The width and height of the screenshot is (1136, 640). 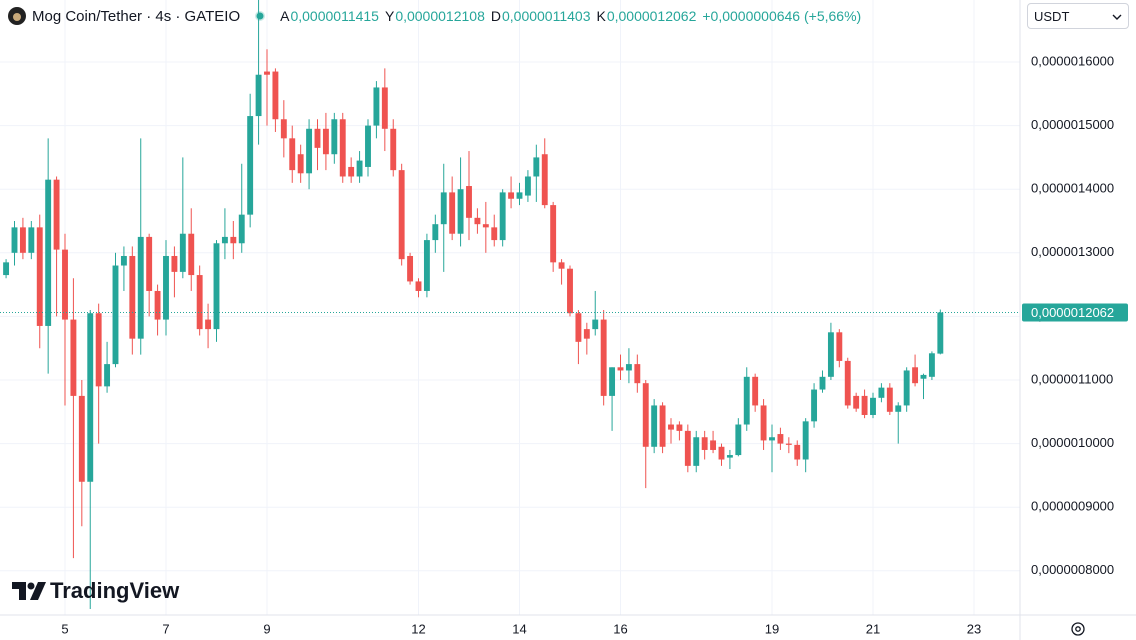 I want to click on ohlc-value: 0,0000012108, so click(x=440, y=16).